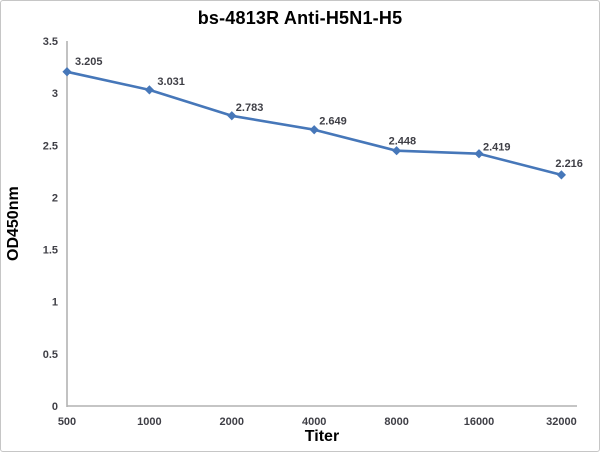  I want to click on x-tick-label: 4000, so click(314, 422).